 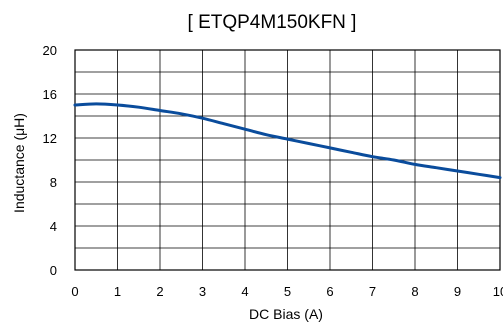 I want to click on x-tick-label: 3, so click(x=202, y=291).